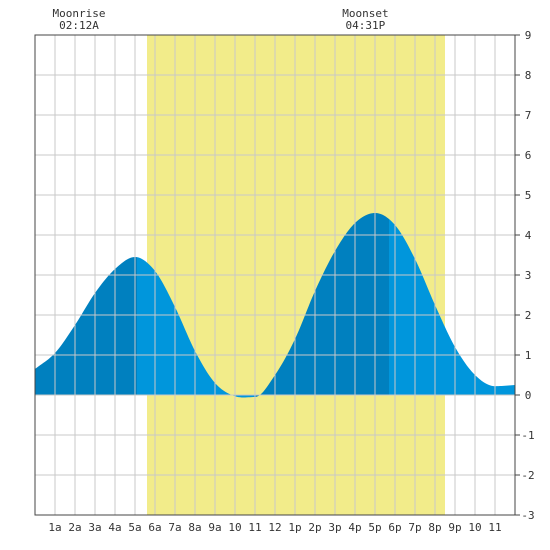  Describe the element at coordinates (366, 25) in the screenshot. I see `moon-event-time: 04:31P` at that location.